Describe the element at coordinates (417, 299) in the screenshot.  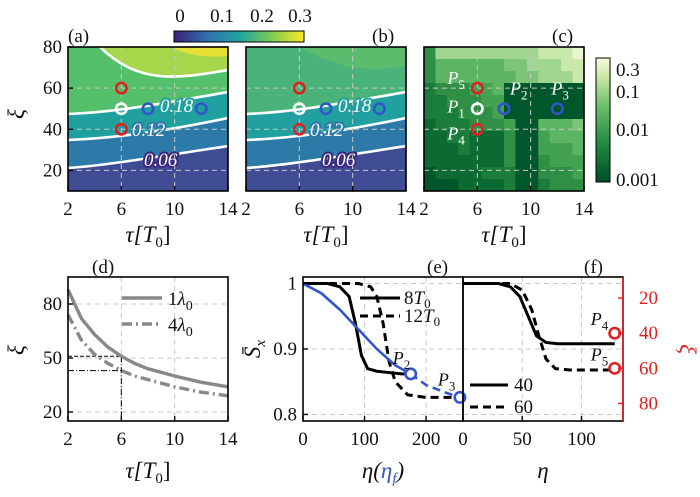
I see `legend-e-8t0: 8T0` at that location.